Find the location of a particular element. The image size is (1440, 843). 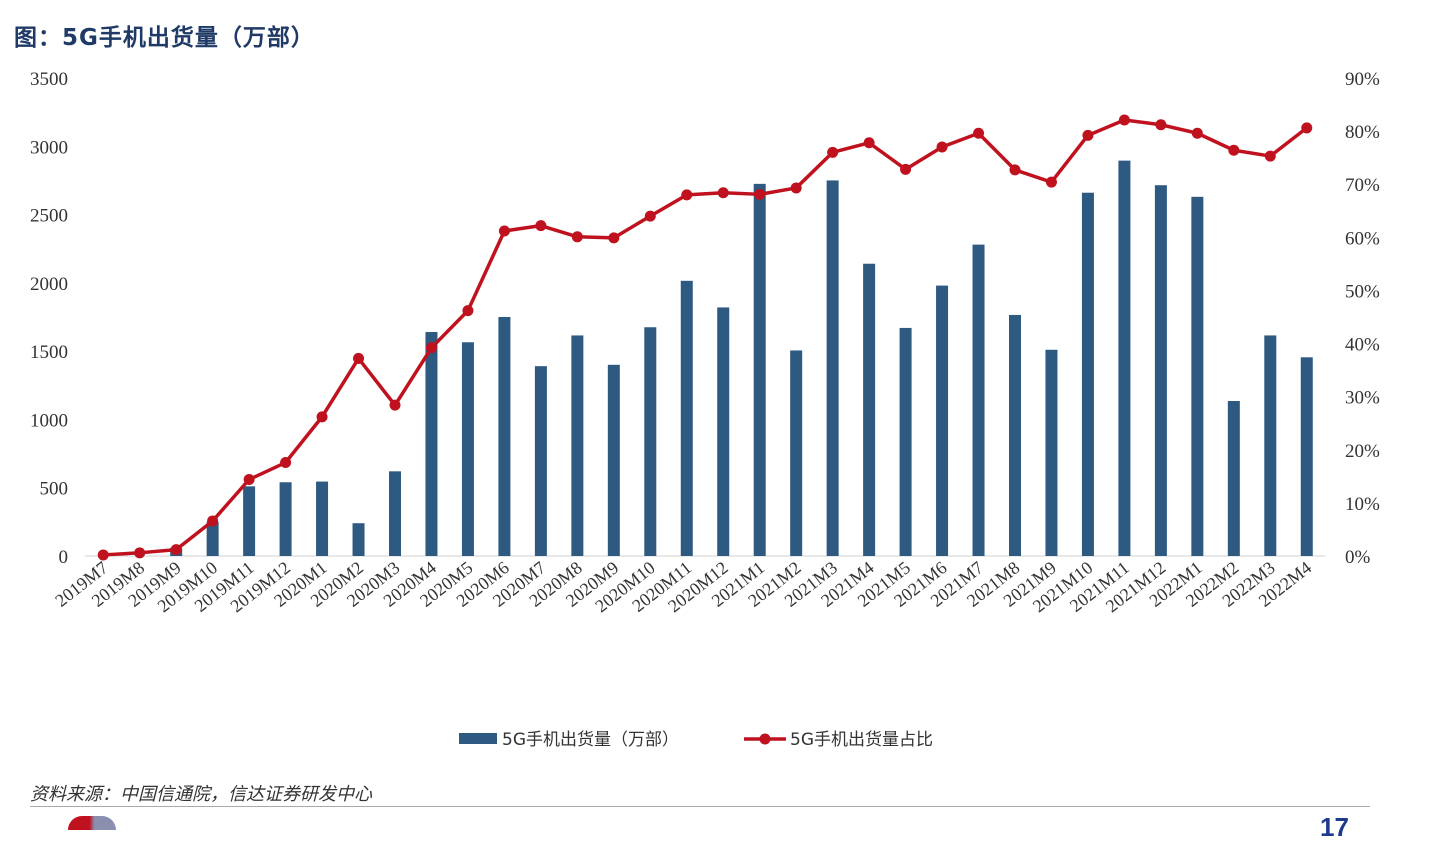

share-point-2021M5 is located at coordinates (906, 169).